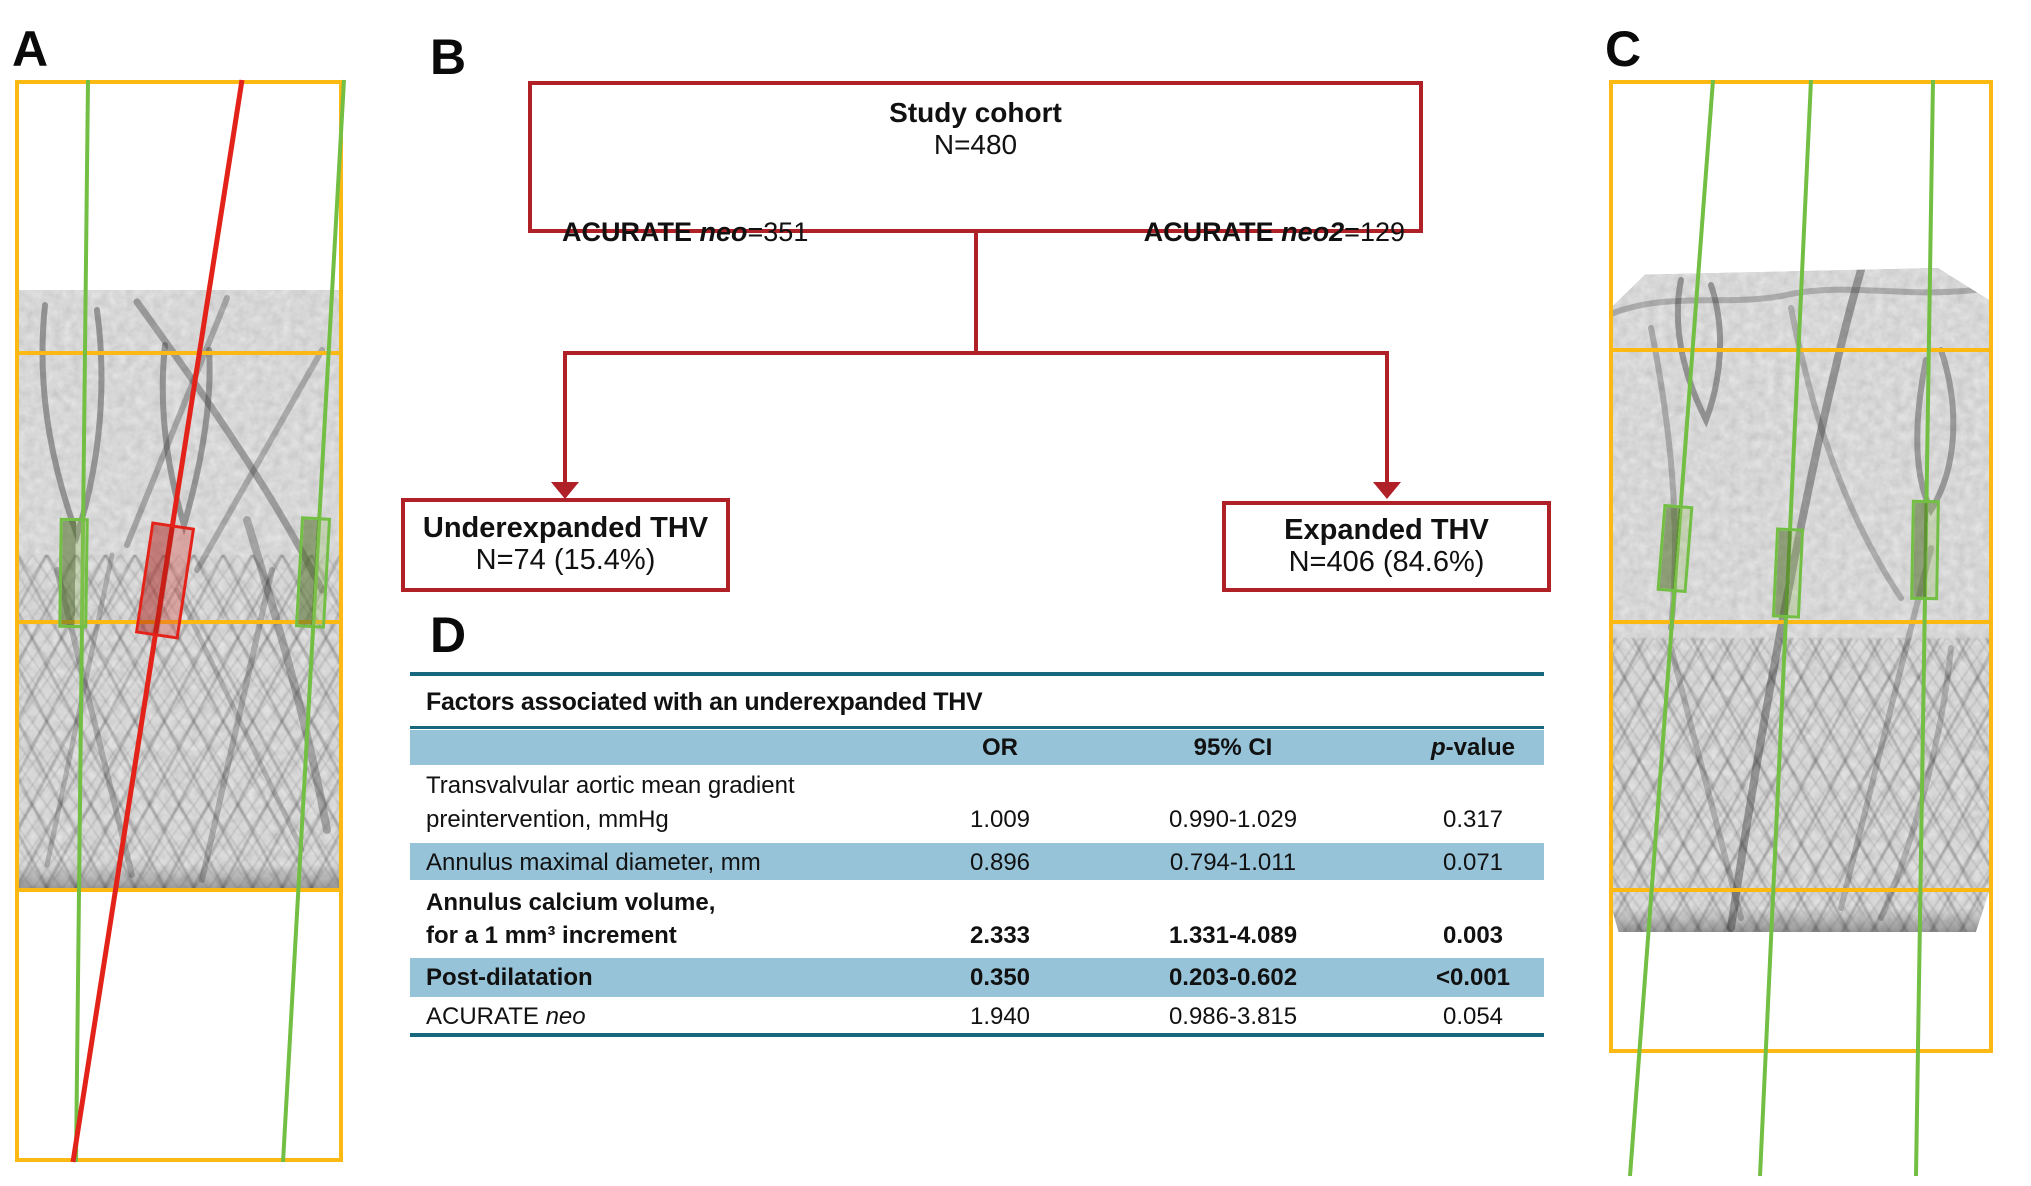 The height and width of the screenshot is (1186, 2031). What do you see at coordinates (685, 232) in the screenshot?
I see `device-acurate-neo: ACURATE neo=351` at bounding box center [685, 232].